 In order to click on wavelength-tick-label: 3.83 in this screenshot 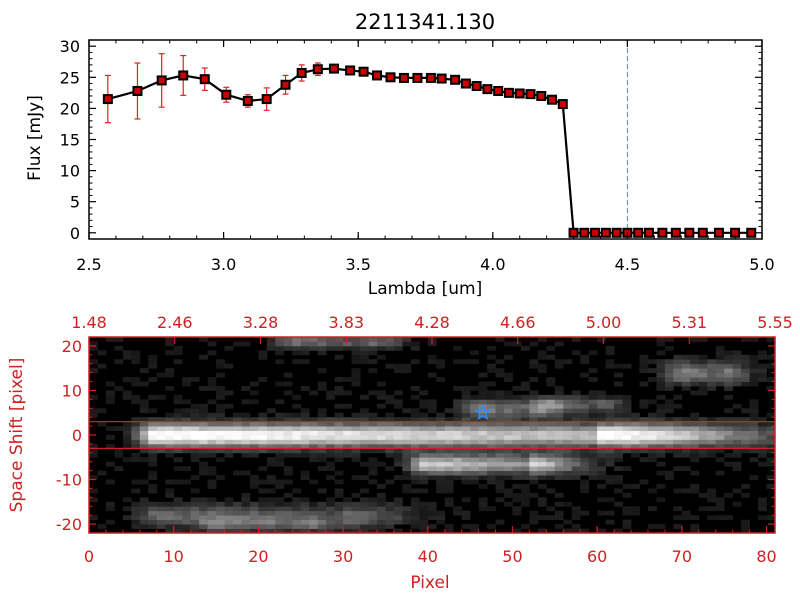, I will do `click(346, 322)`.